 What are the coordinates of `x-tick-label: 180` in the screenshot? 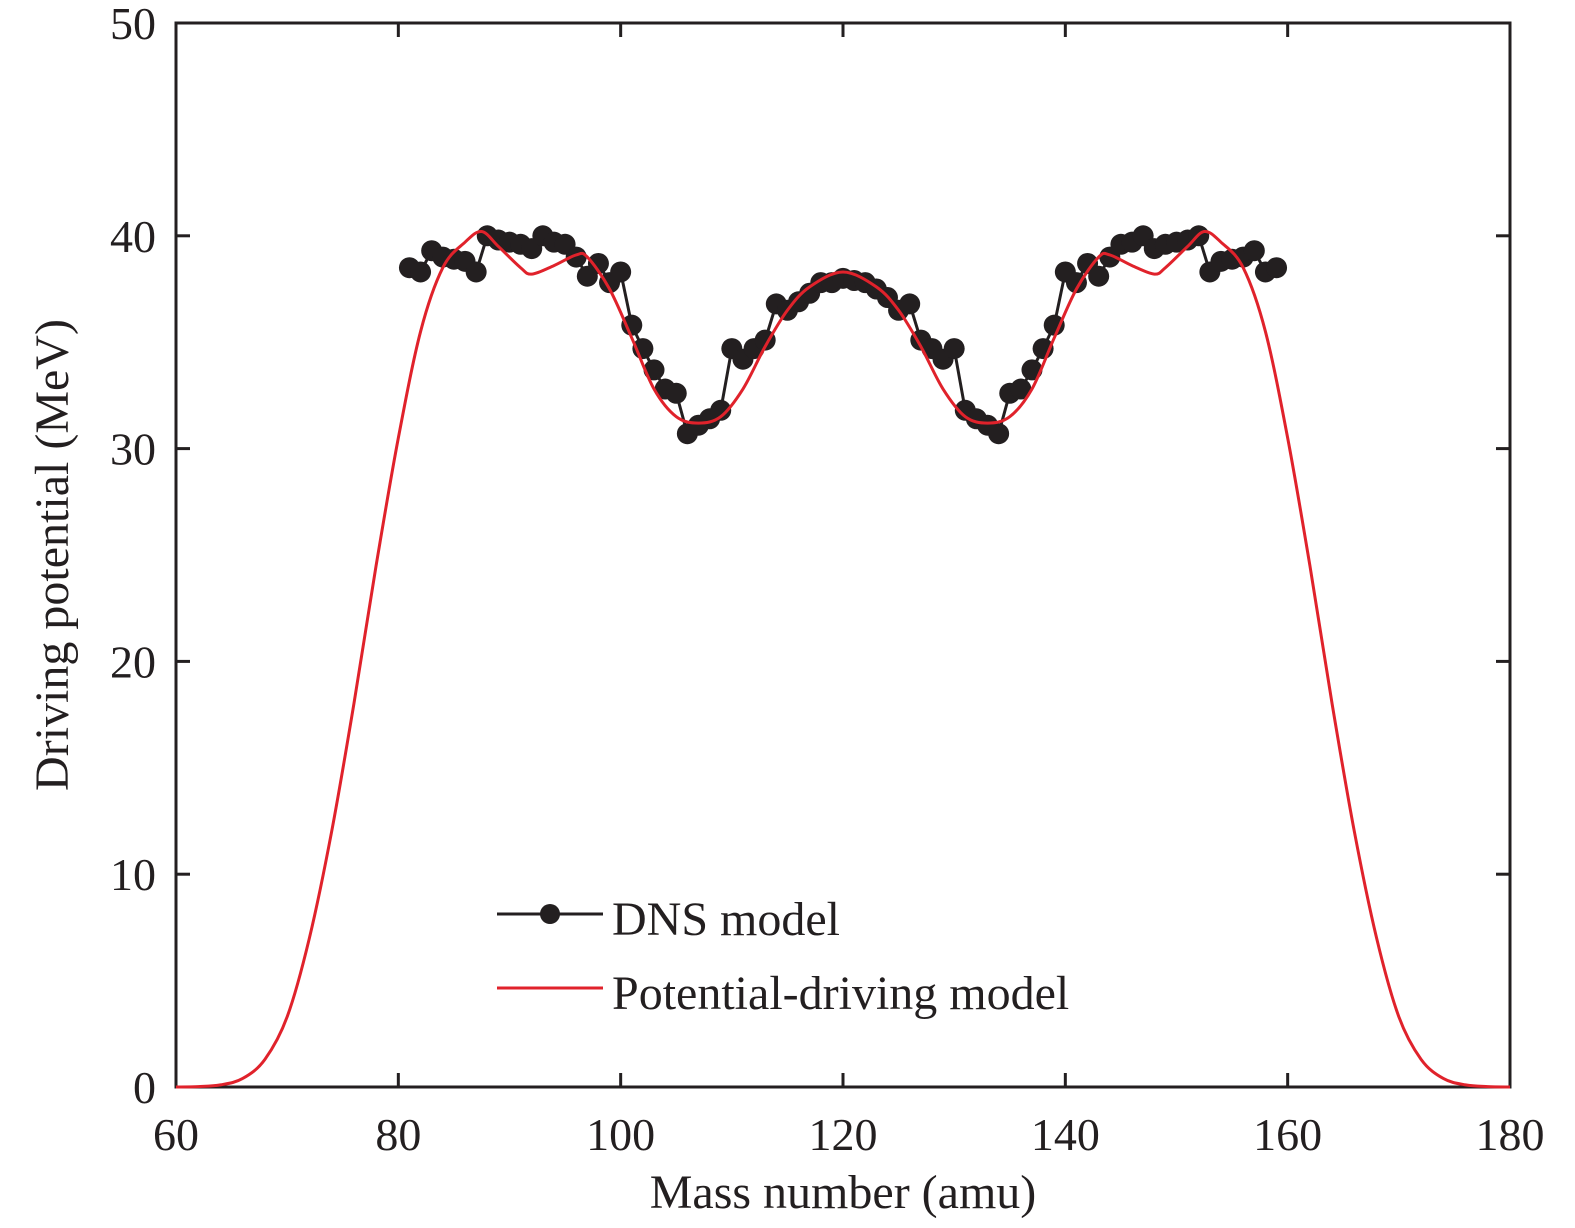 It's located at (1510, 1134).